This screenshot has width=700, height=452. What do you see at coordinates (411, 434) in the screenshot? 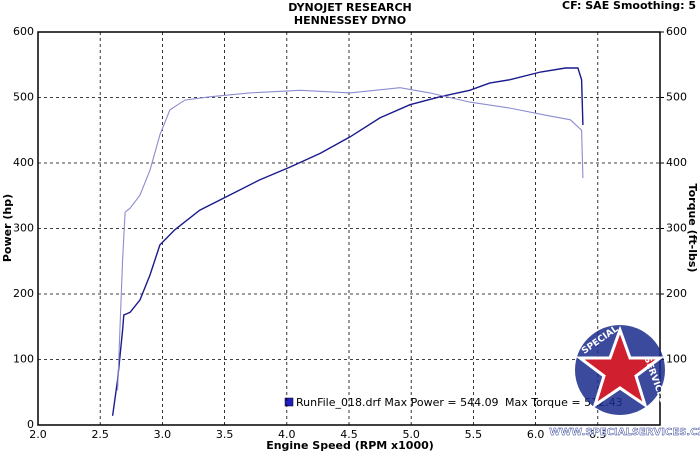
I see `x-tick-label: 5.0` at bounding box center [411, 434].